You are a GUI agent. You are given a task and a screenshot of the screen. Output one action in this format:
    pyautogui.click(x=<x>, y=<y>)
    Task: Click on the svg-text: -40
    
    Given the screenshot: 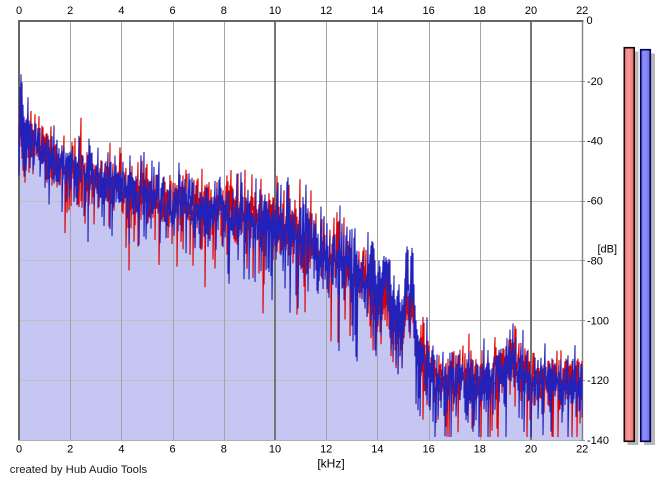 What is the action you would take?
    pyautogui.click(x=595, y=142)
    